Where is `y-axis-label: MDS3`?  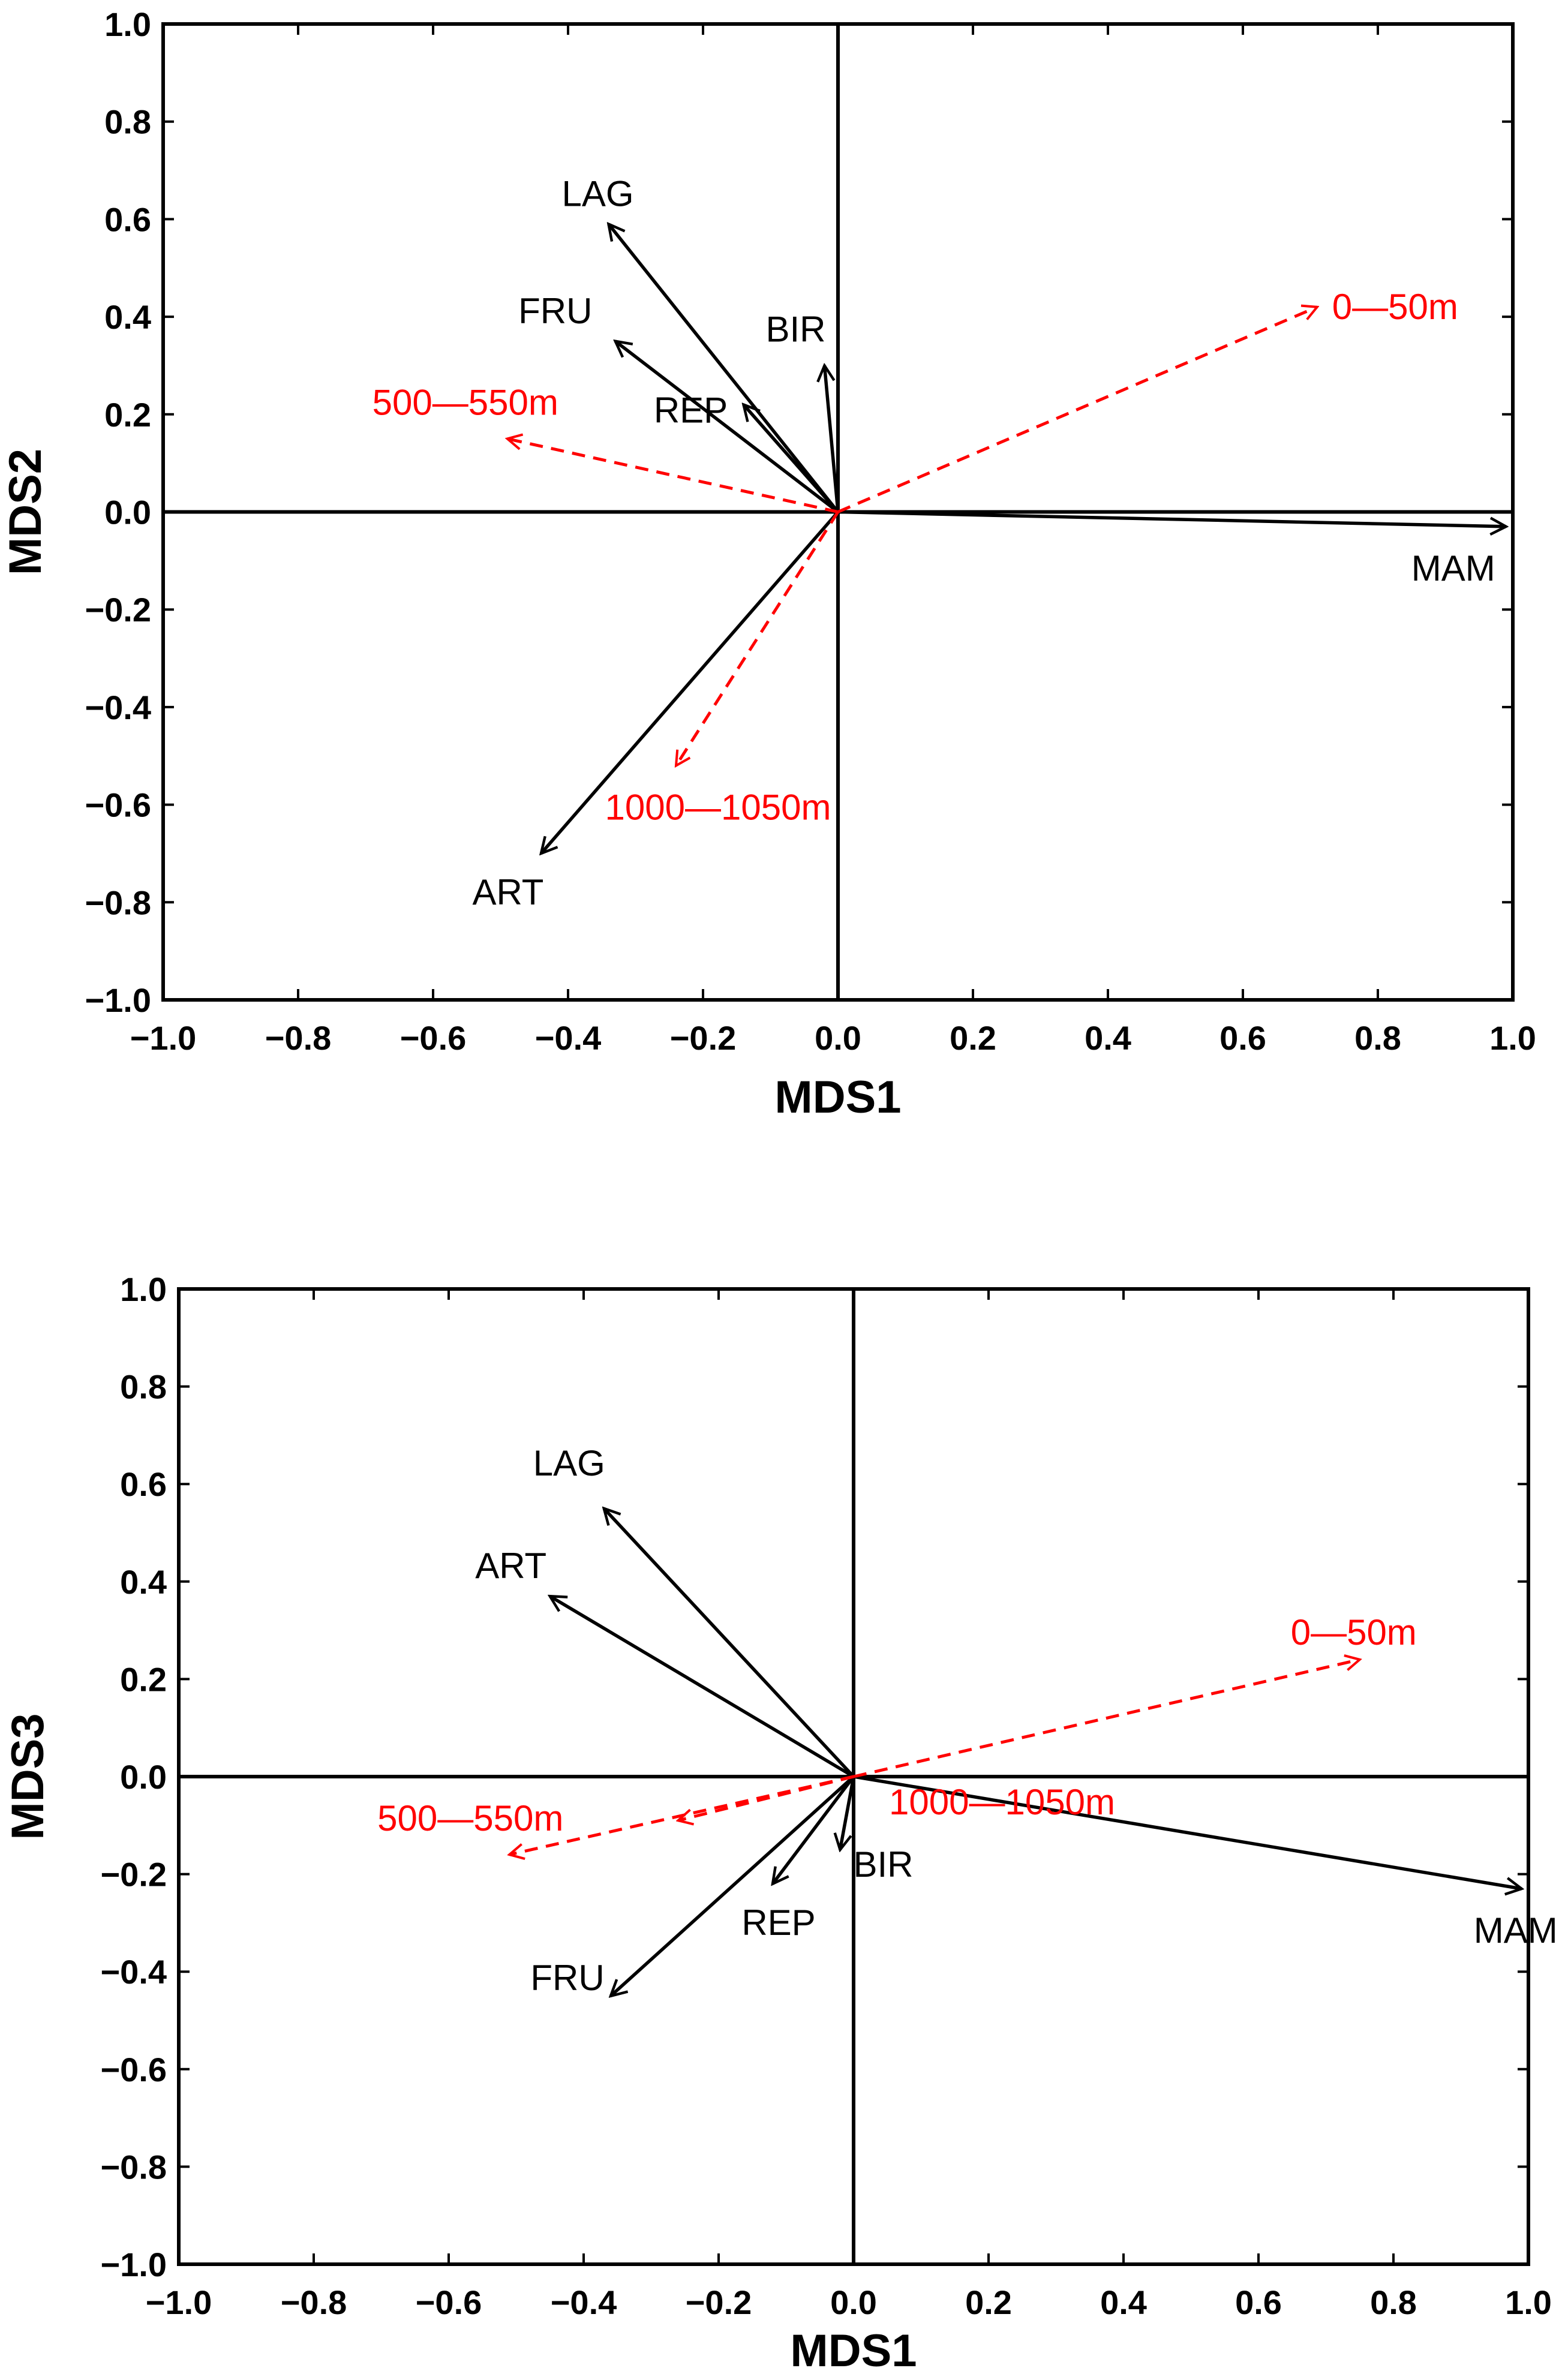
y-axis-label: MDS3 is located at coordinates (28, 1776).